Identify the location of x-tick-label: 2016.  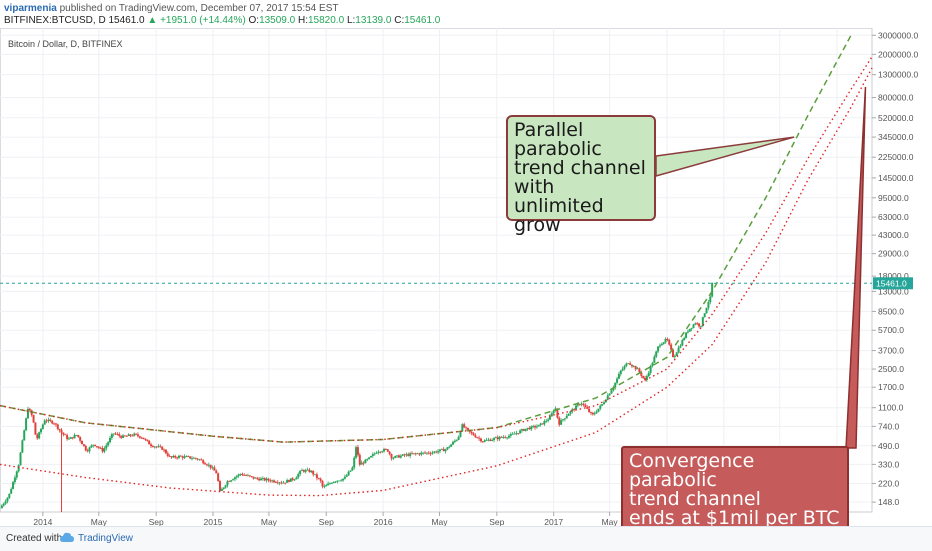
(383, 521).